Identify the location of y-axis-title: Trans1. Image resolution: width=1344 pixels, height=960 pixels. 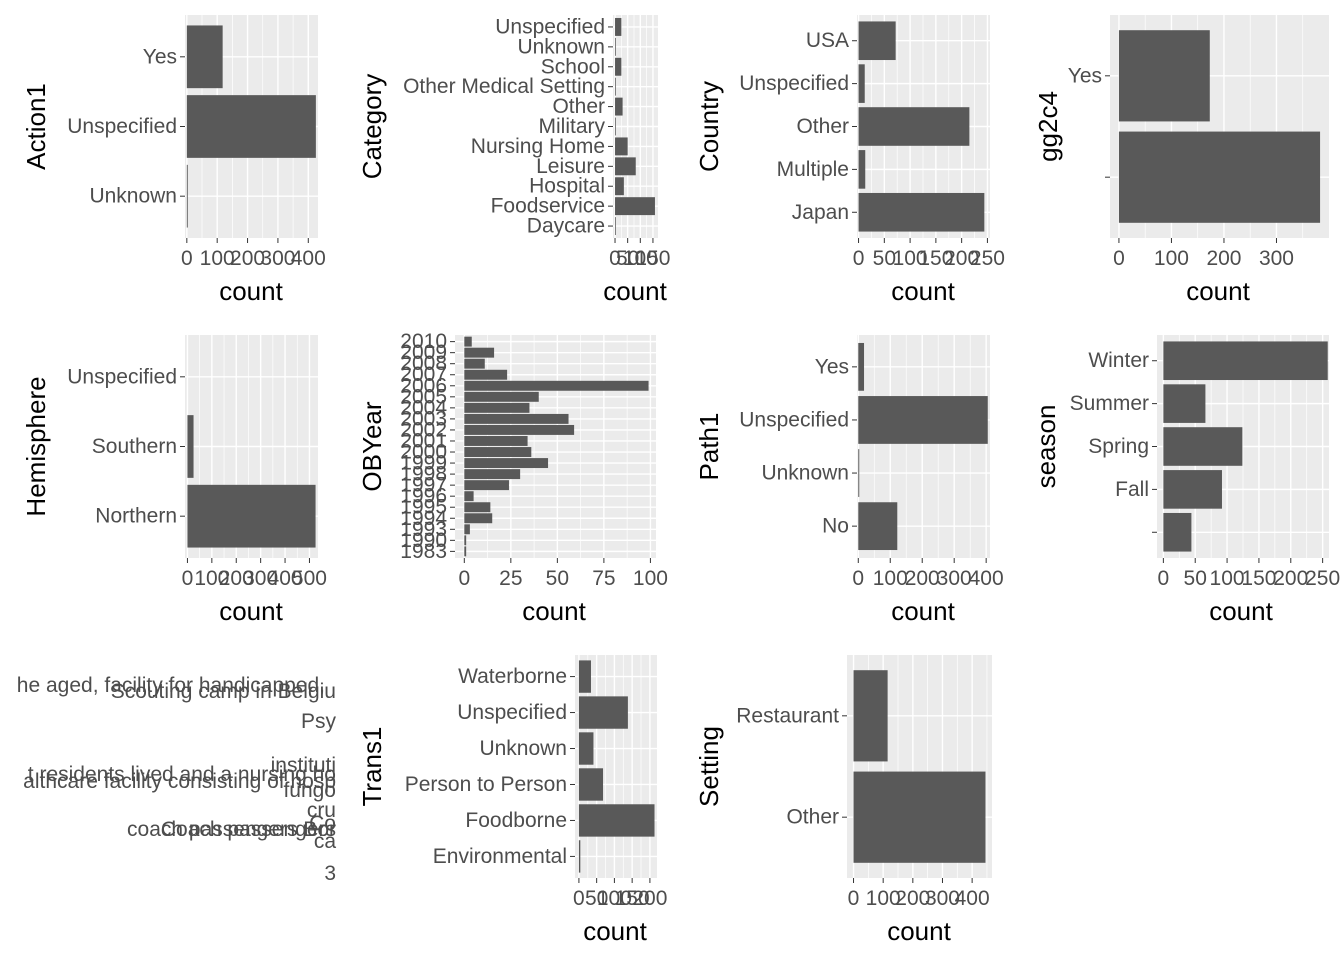
(372, 767).